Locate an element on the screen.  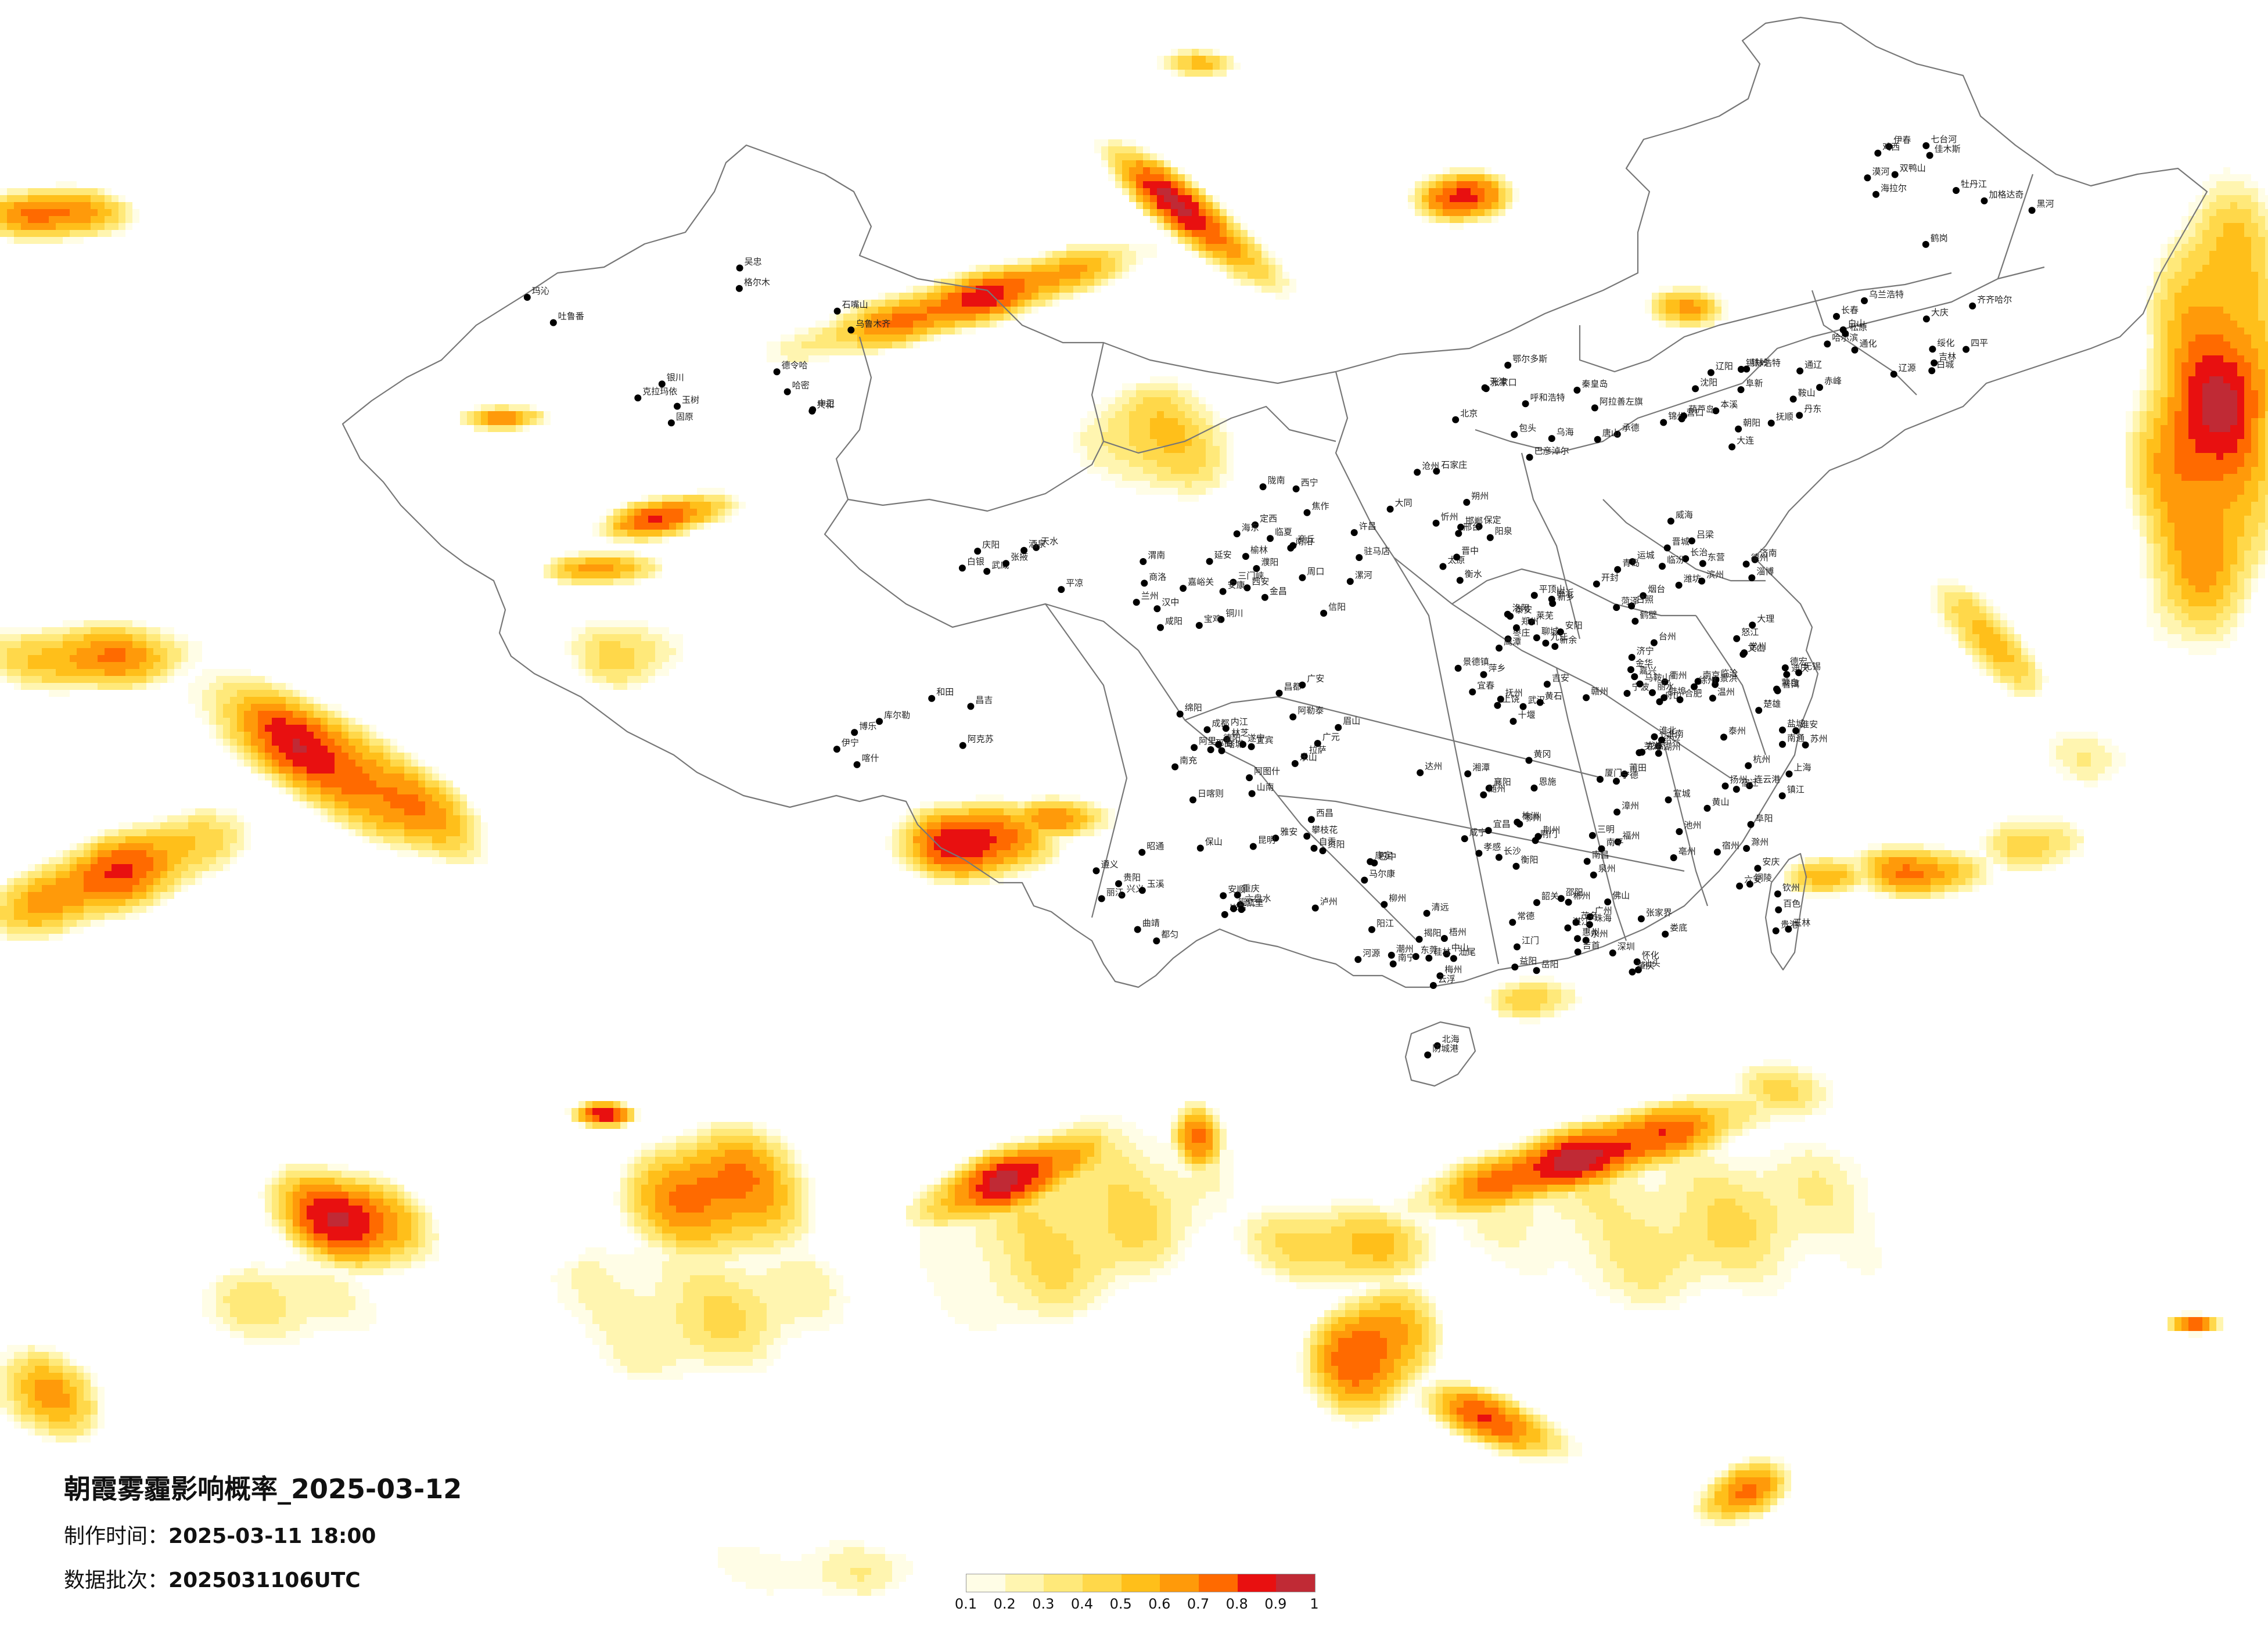
city-marker: 梧州 is located at coordinates (1453, 934).